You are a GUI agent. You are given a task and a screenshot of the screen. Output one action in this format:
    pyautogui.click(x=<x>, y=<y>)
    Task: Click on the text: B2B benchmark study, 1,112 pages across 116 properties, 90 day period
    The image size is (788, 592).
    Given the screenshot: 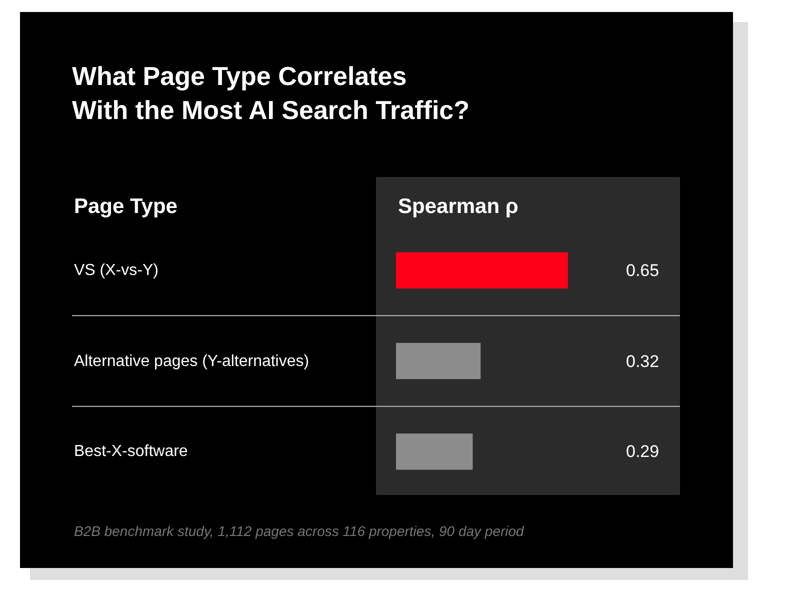 What is the action you would take?
    pyautogui.click(x=300, y=531)
    